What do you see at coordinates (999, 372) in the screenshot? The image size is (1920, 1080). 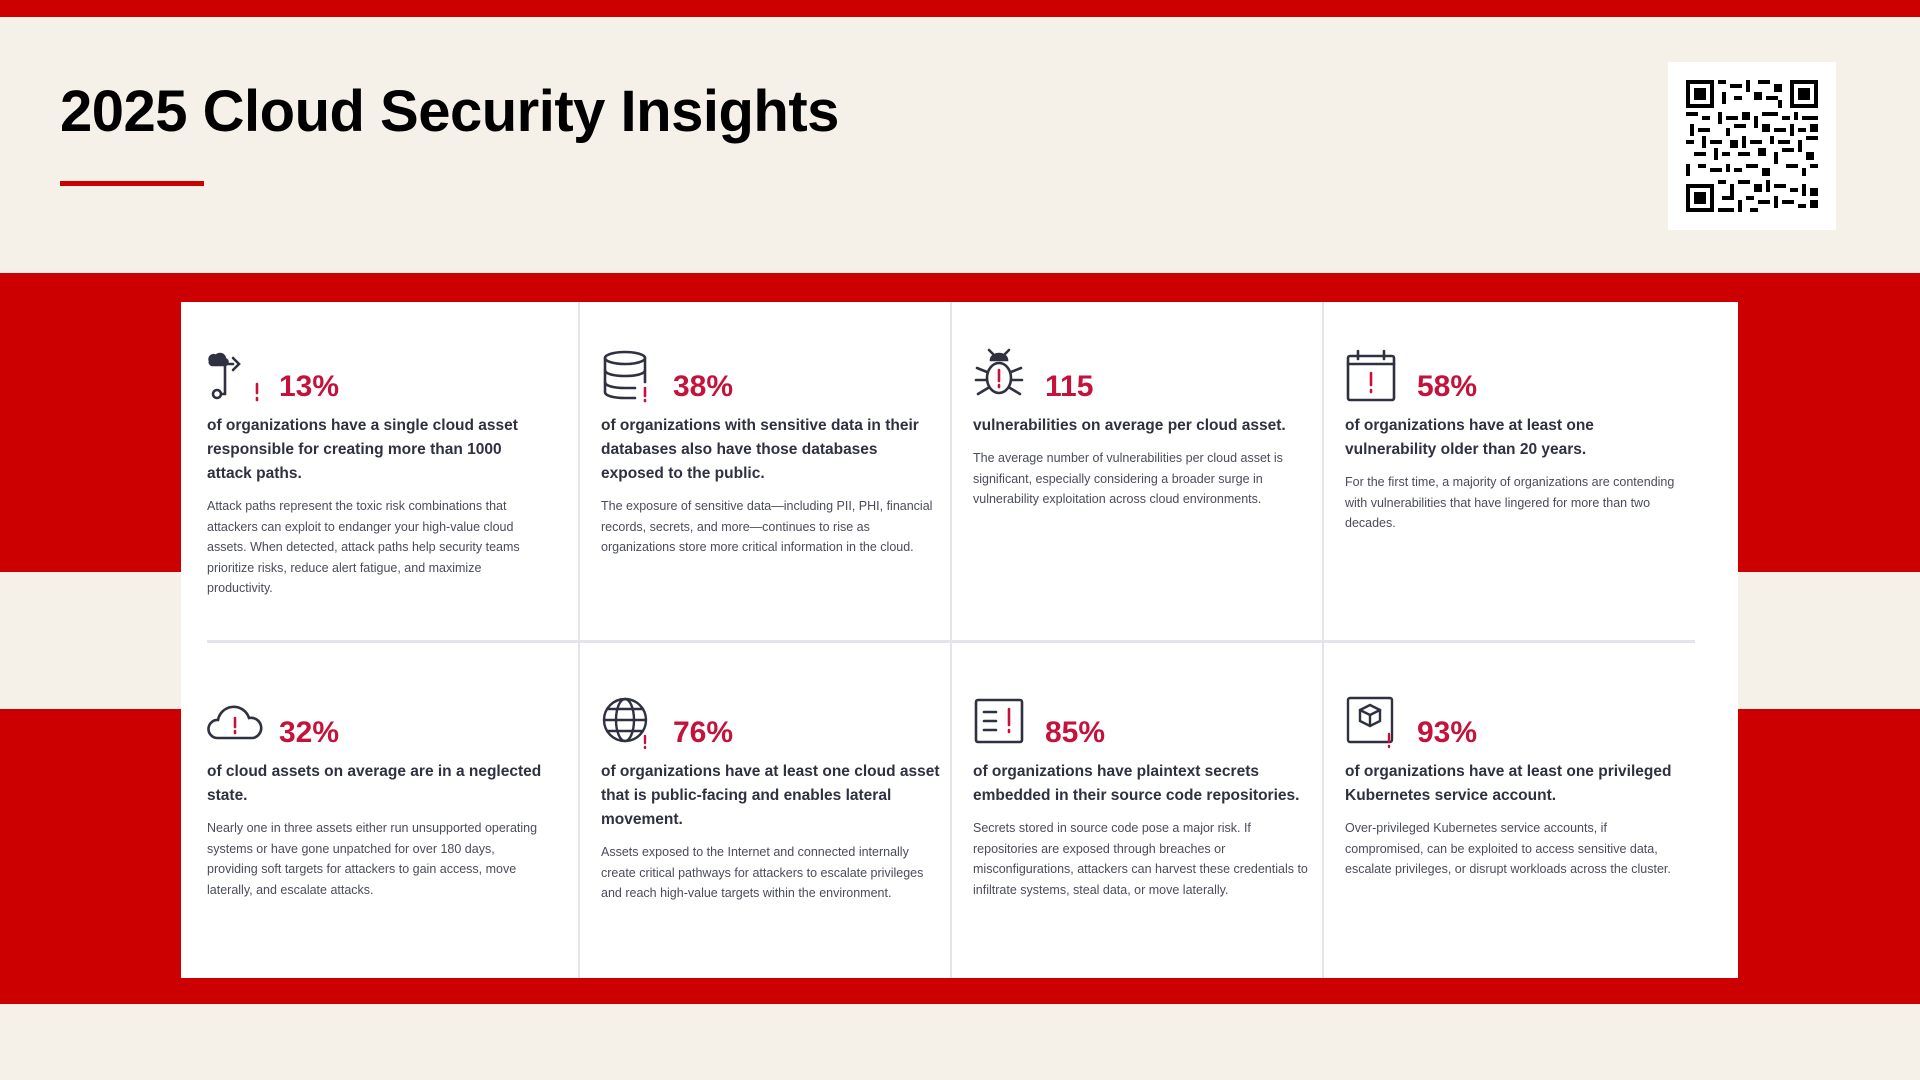 I see `bug-alert-icon` at bounding box center [999, 372].